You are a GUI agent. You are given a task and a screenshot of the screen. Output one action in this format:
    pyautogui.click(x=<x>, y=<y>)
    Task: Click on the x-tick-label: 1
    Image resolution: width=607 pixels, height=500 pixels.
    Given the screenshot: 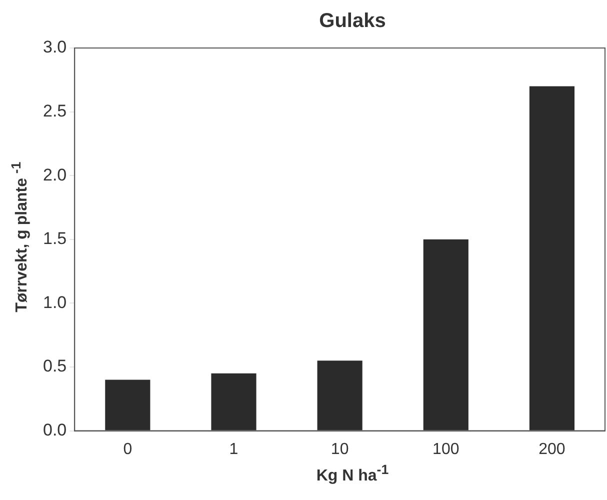 What is the action you would take?
    pyautogui.click(x=233, y=449)
    